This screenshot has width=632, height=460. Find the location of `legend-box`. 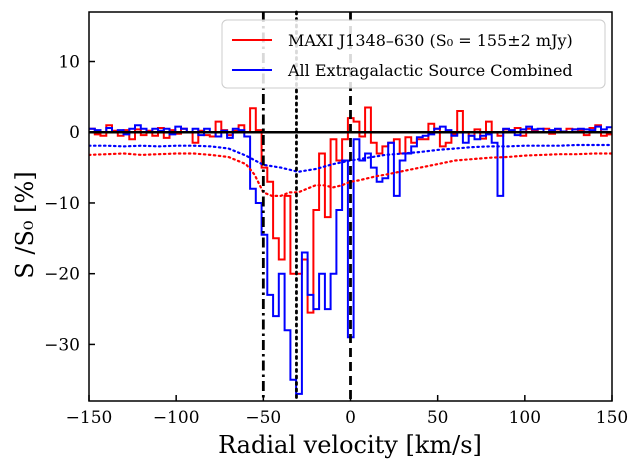

legend-box is located at coordinates (413, 54).